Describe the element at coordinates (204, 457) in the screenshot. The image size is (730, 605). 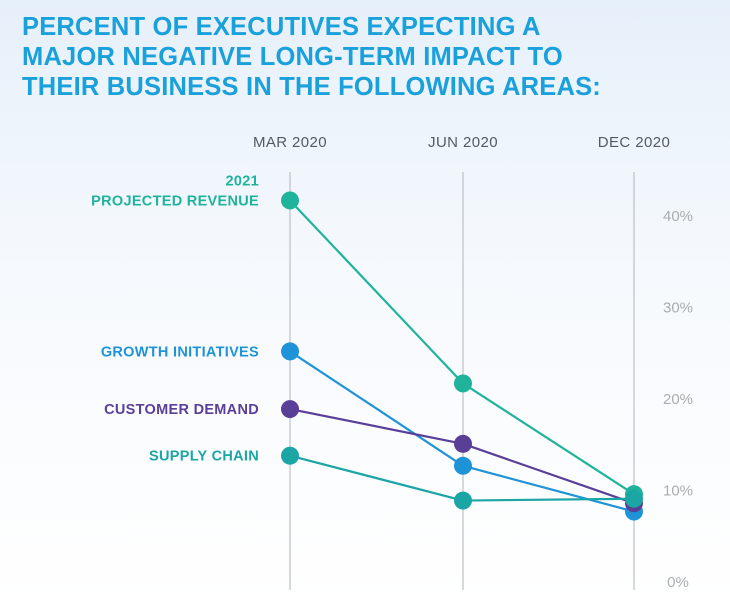
I see `series-label-supply-chain: SUPPLY CHAIN` at that location.